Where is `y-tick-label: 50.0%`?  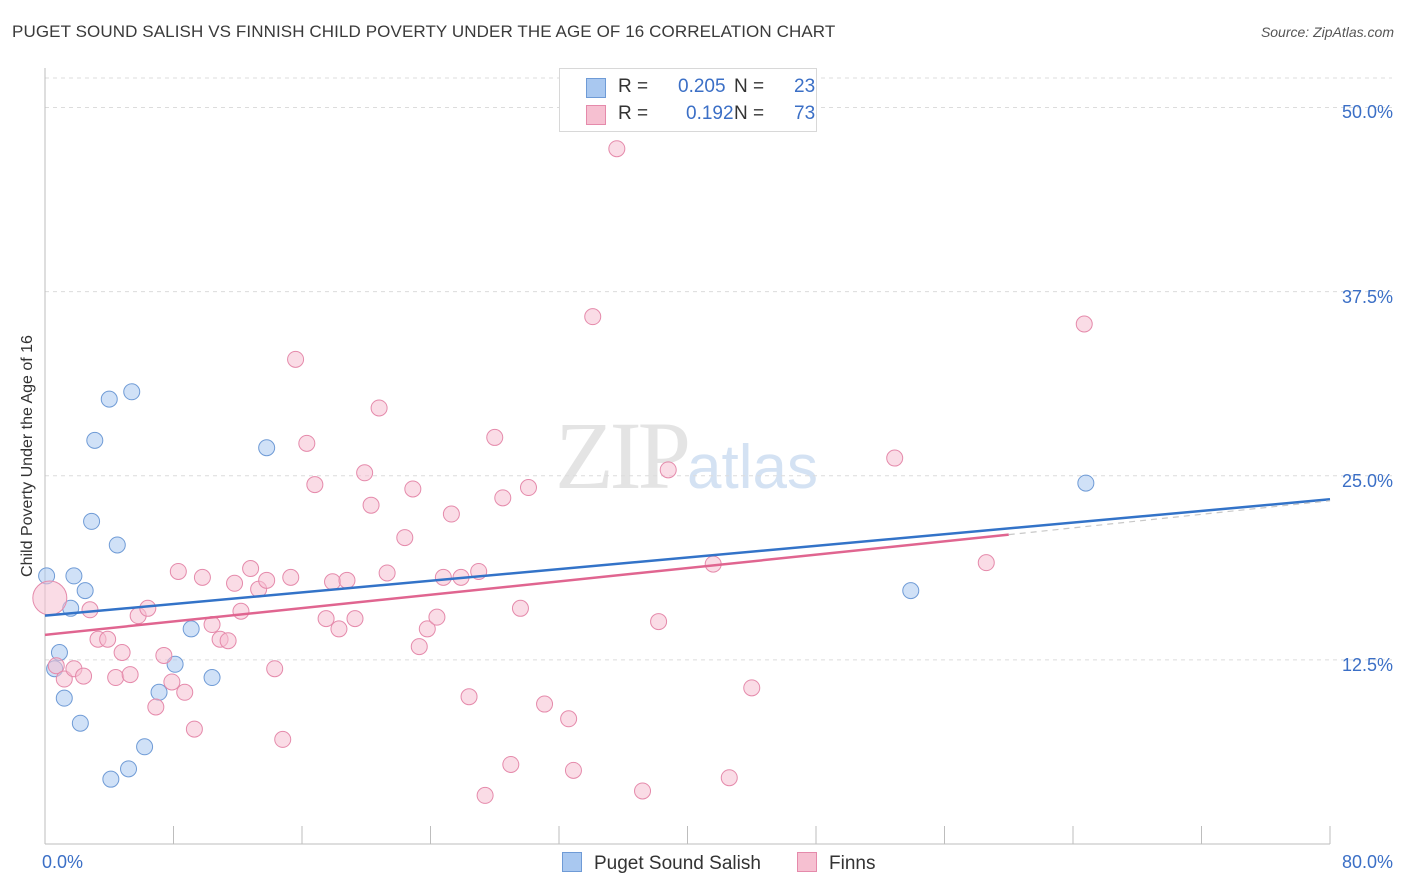
y-tick-label: 50.0% is located at coordinates (1367, 112).